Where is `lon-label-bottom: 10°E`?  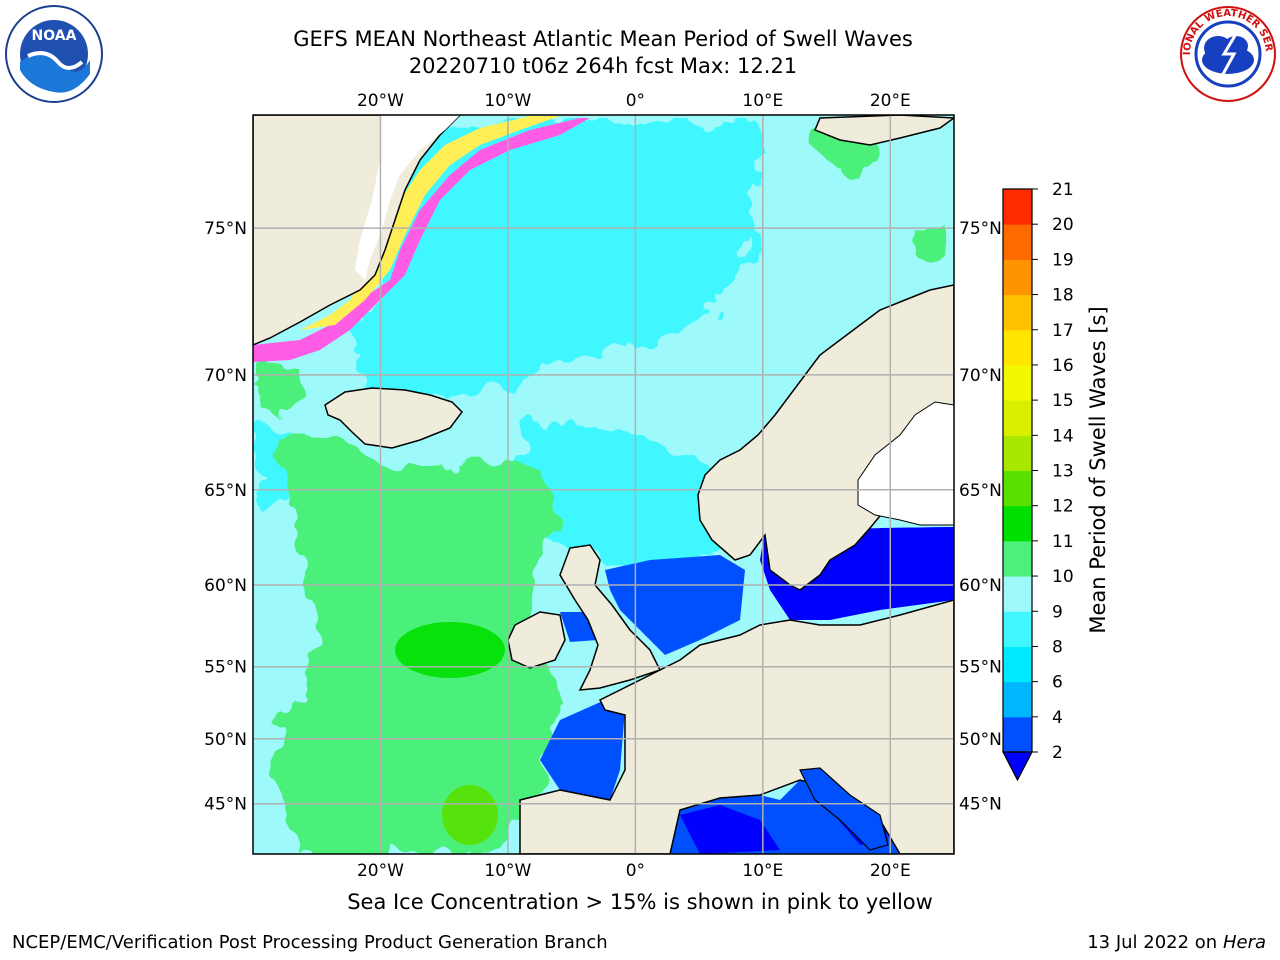 lon-label-bottom: 10°E is located at coordinates (762, 871).